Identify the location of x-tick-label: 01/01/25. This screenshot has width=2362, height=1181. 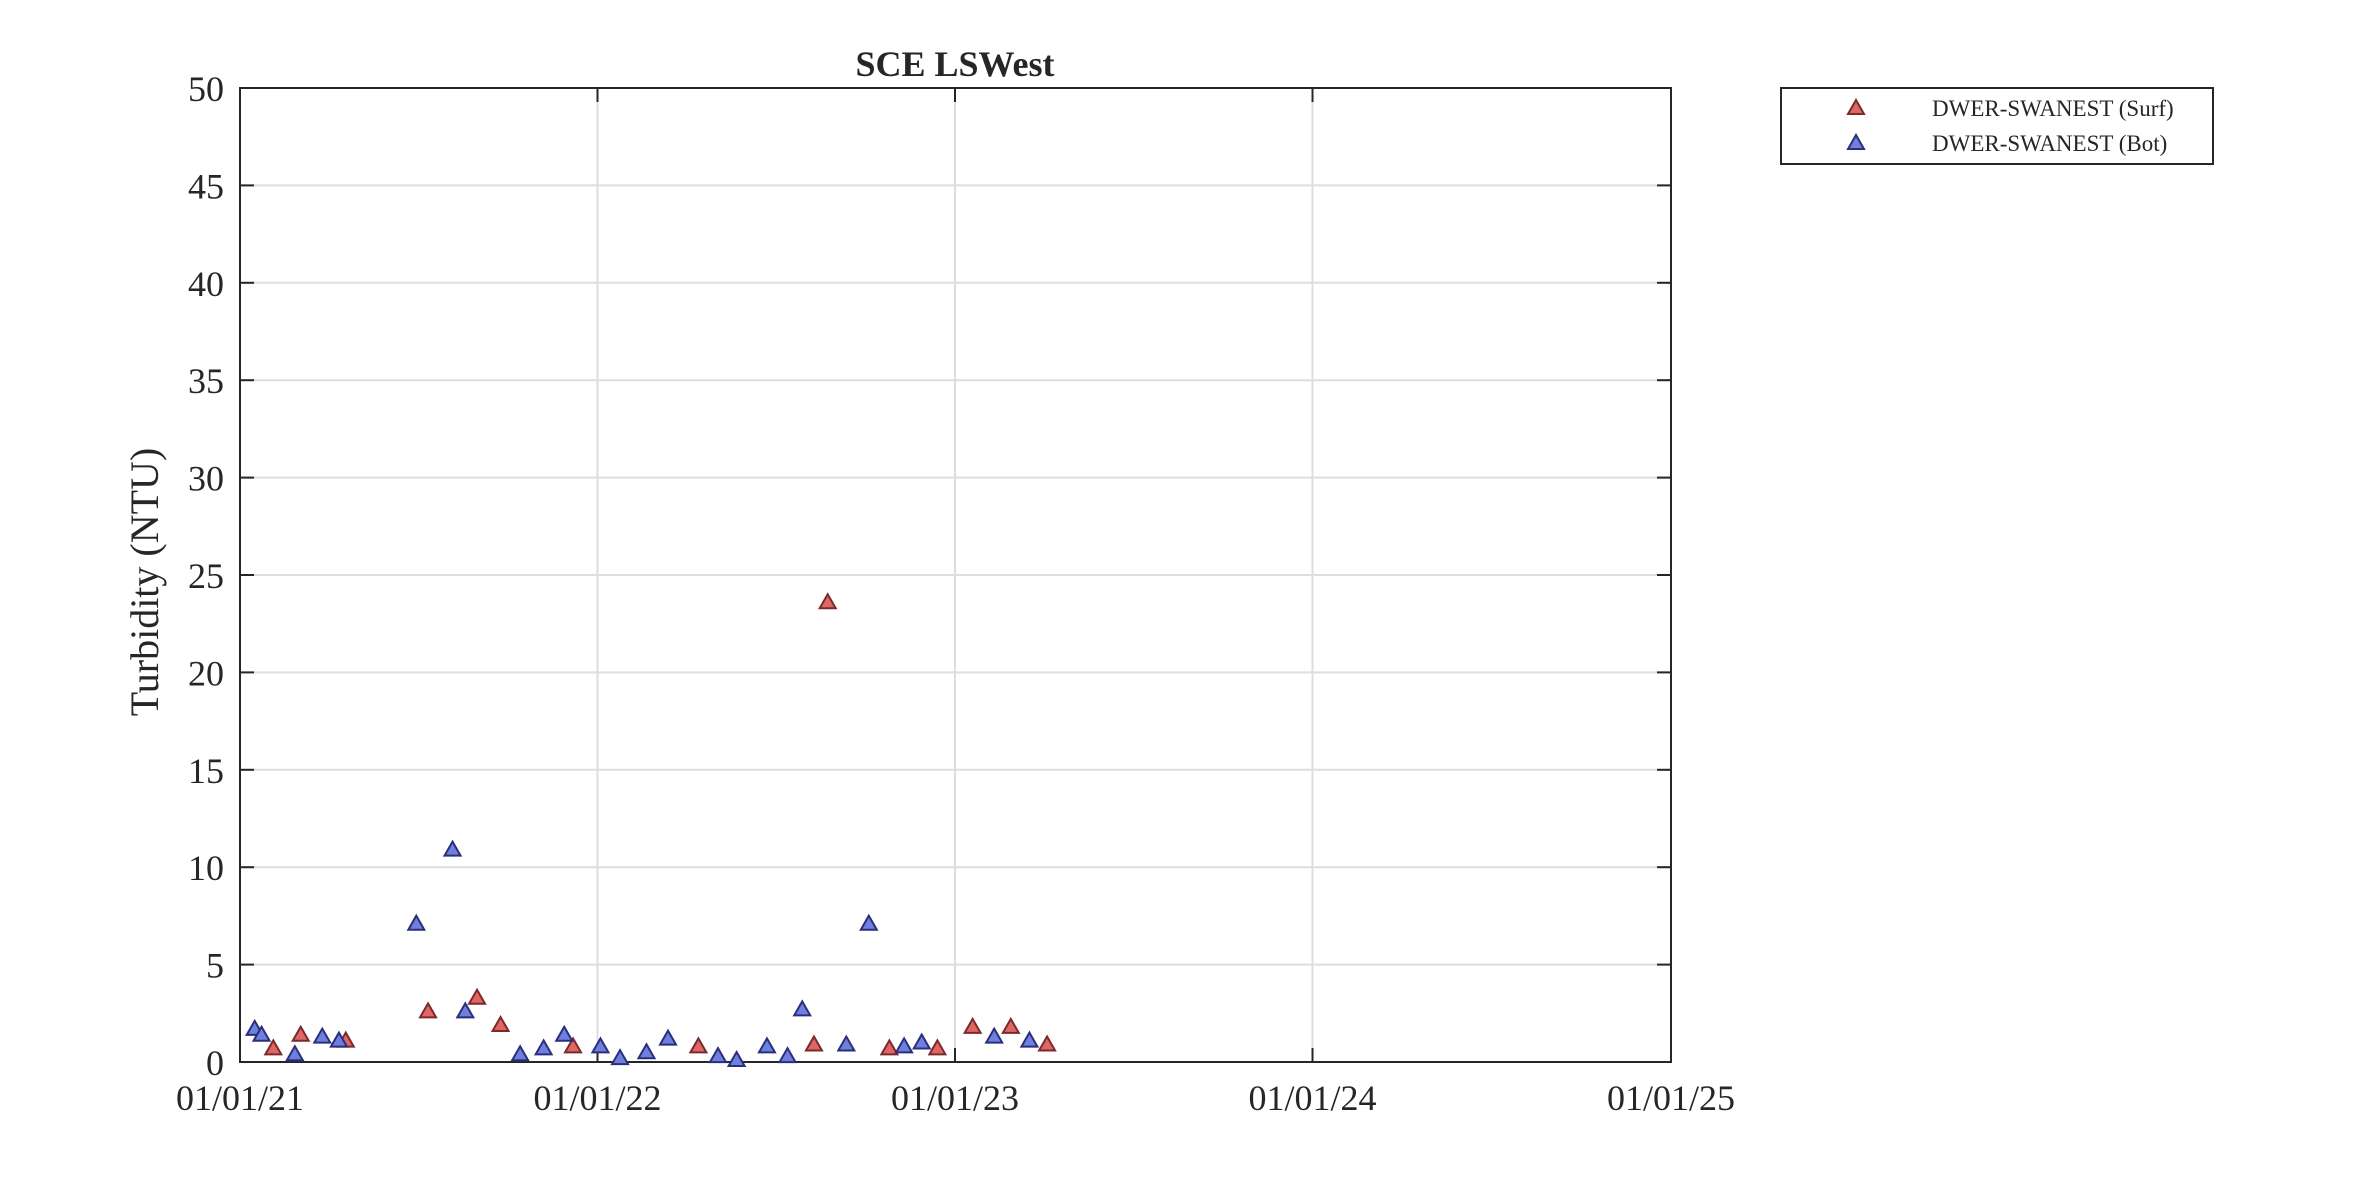
(1671, 1098).